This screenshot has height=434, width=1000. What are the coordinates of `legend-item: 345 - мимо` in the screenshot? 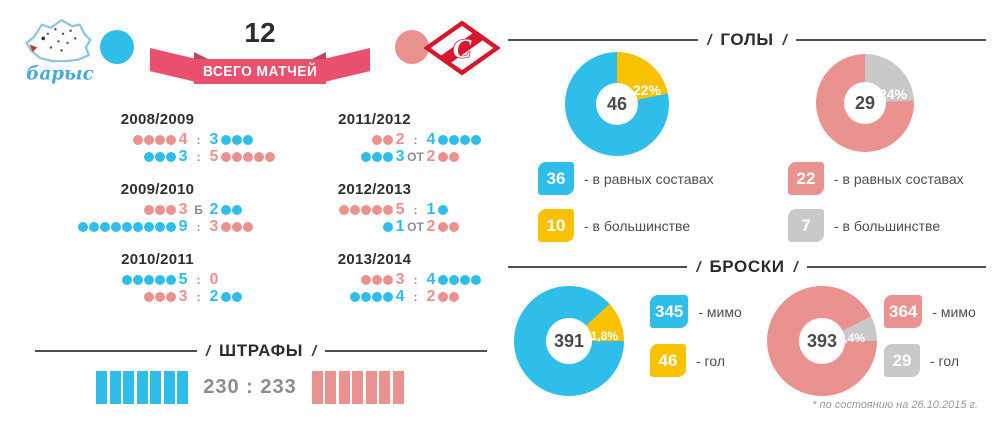 It's located at (696, 311).